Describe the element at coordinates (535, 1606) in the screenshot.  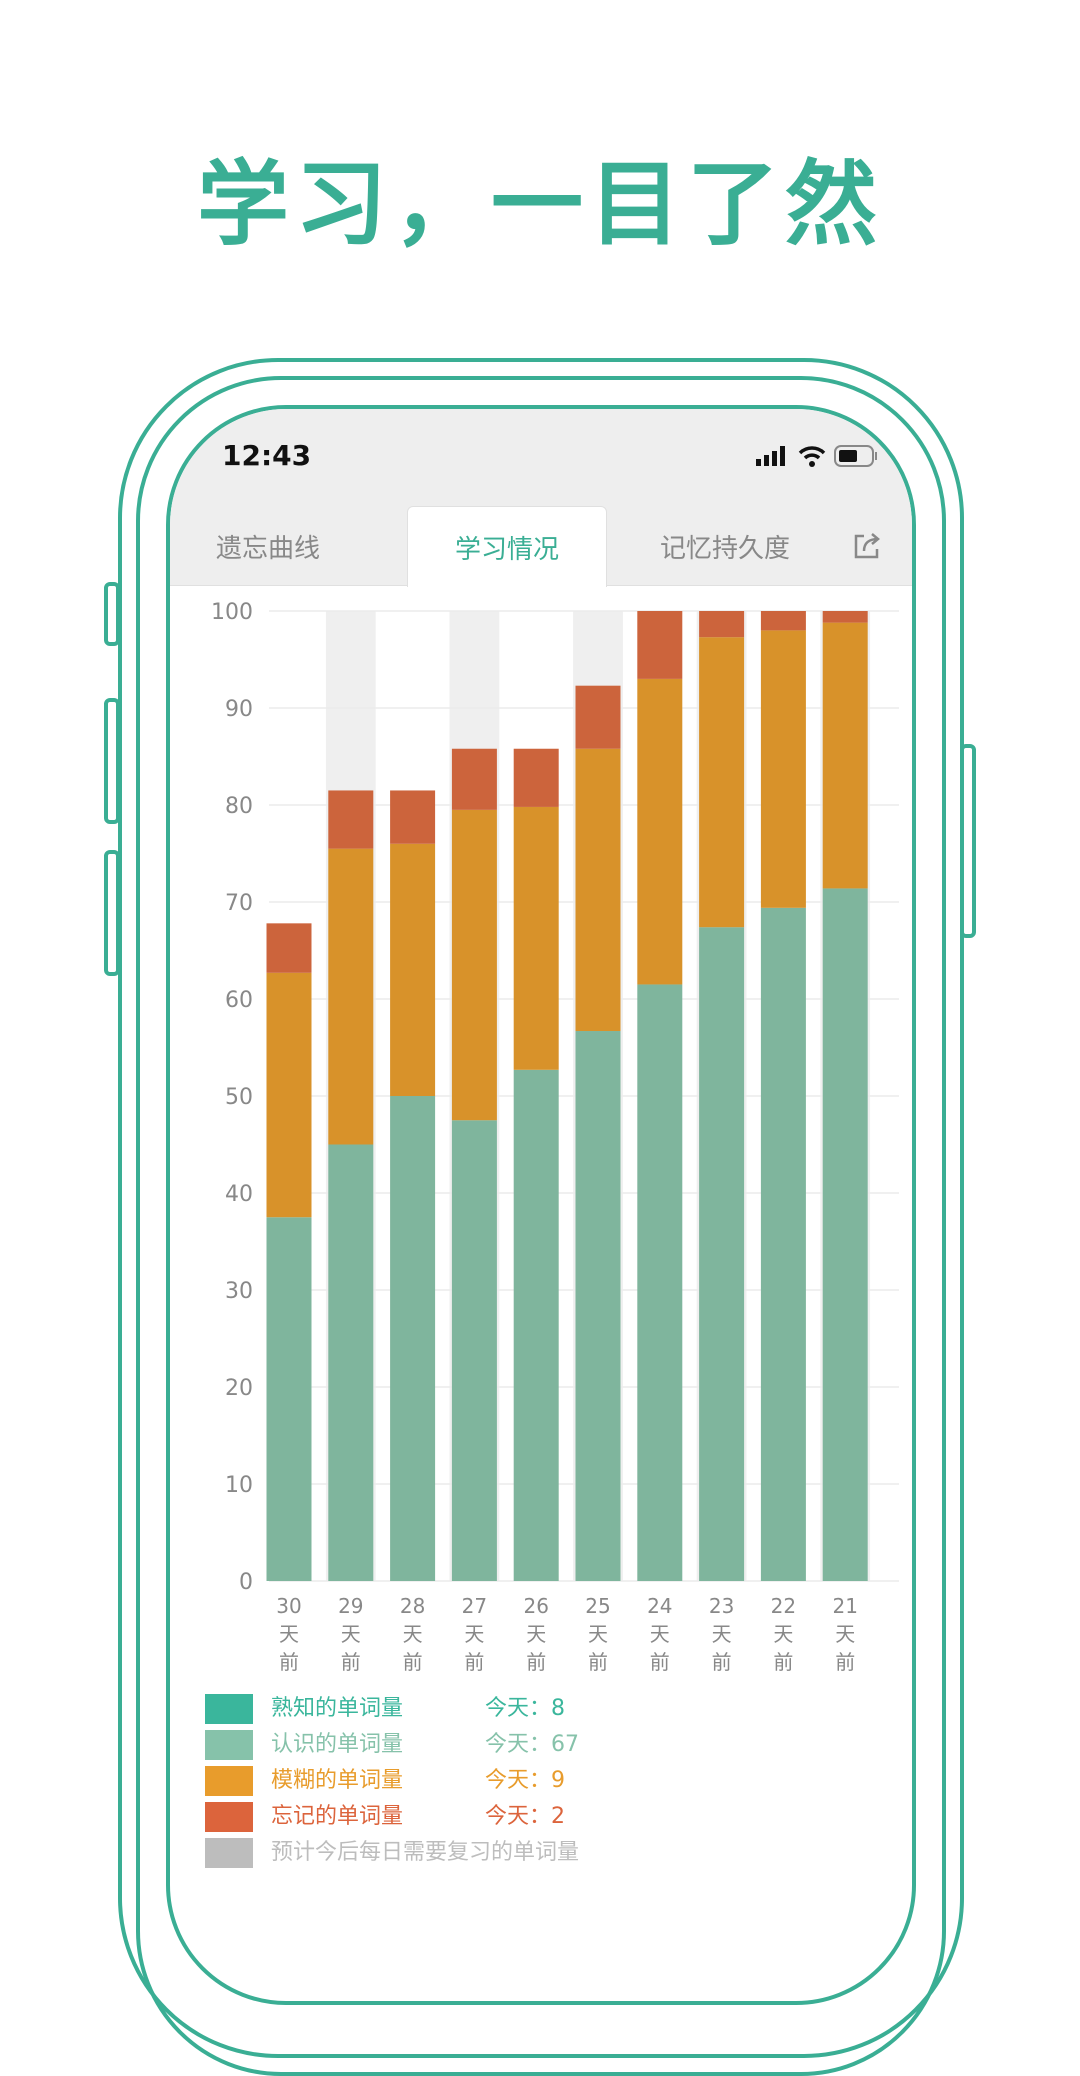
I see `x-tick-label: 26` at that location.